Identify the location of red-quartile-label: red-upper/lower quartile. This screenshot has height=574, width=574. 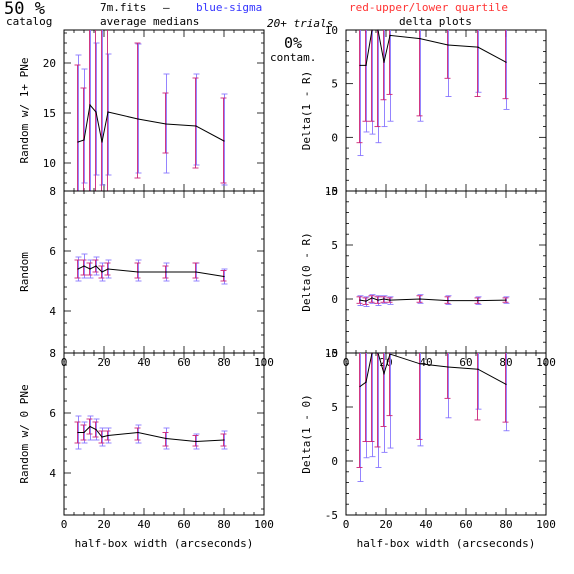
(428, 7).